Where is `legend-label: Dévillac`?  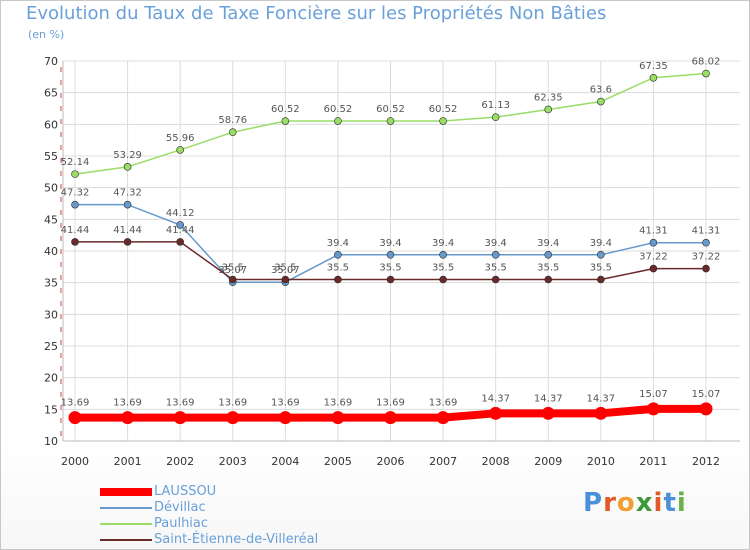 legend-label: Dévillac is located at coordinates (180, 507).